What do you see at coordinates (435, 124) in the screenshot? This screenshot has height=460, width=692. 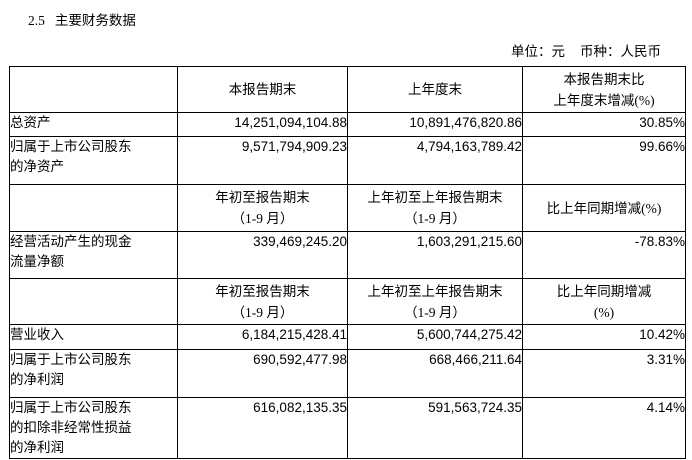 I see `row-prior-value: 10,891,476,820.86` at bounding box center [435, 124].